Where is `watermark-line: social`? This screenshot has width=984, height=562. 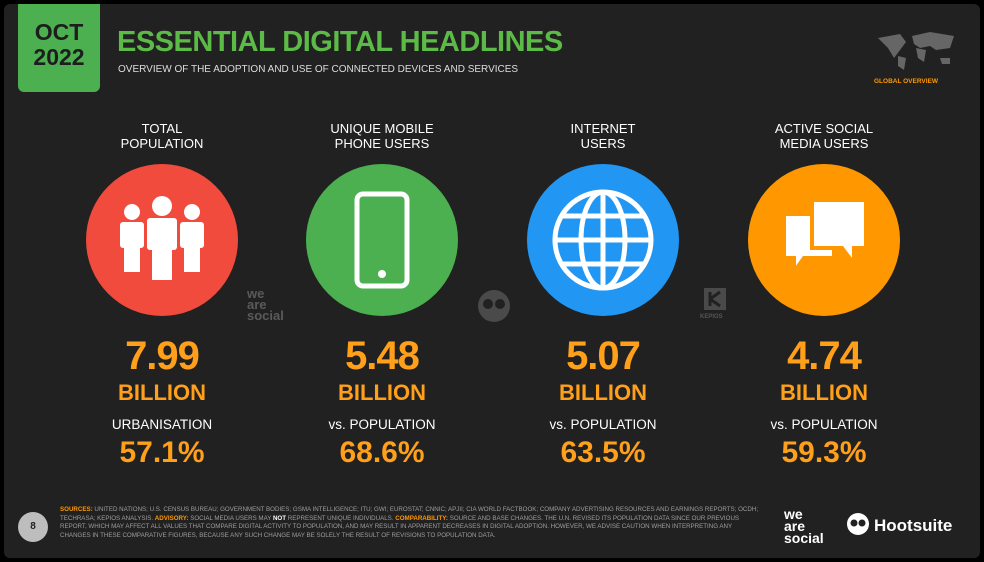
watermark-line: social is located at coordinates (265, 315).